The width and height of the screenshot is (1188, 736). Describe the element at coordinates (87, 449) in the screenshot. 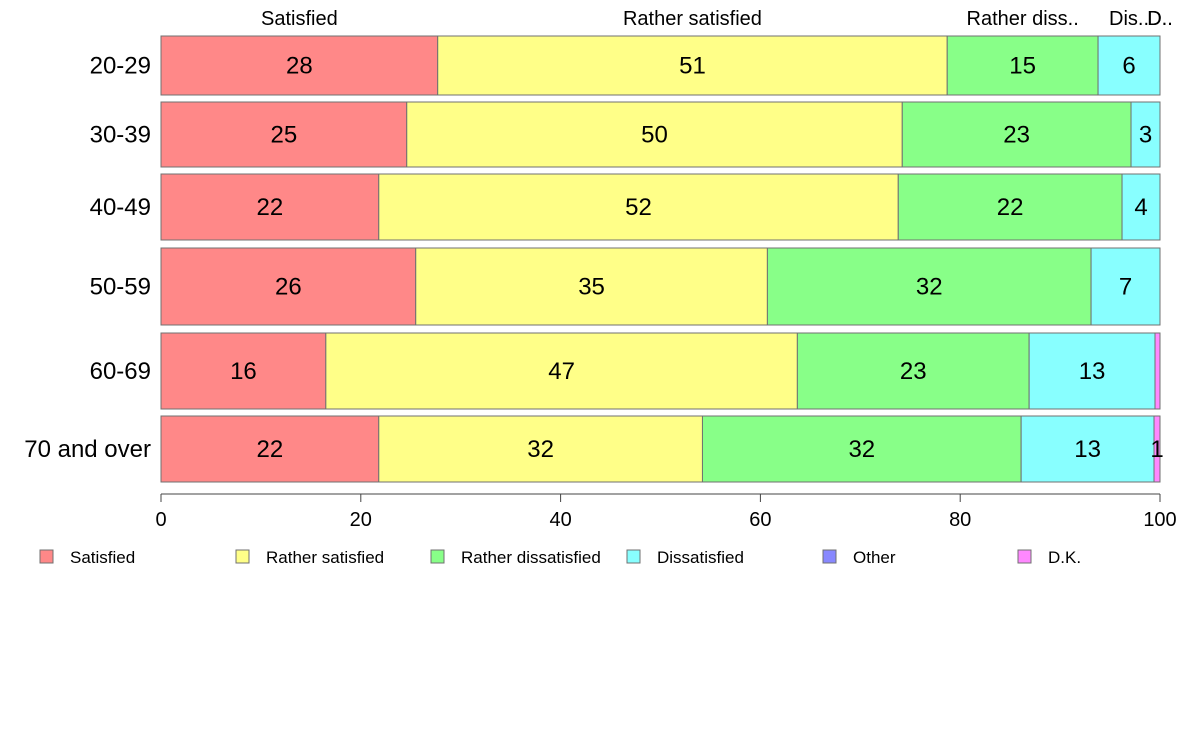

I see `category-label: 70 and over` at that location.